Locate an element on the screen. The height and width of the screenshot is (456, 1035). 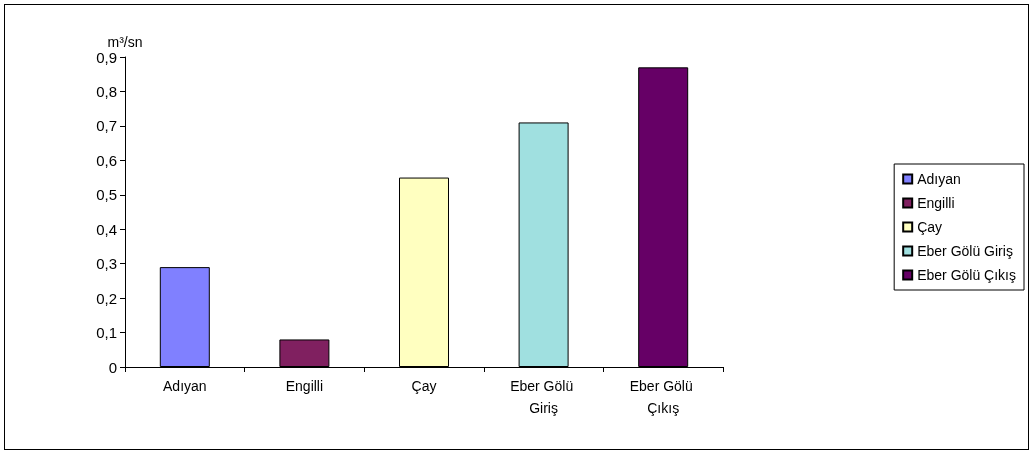
legend-label: Eber Gölü Giriş is located at coordinates (965, 251).